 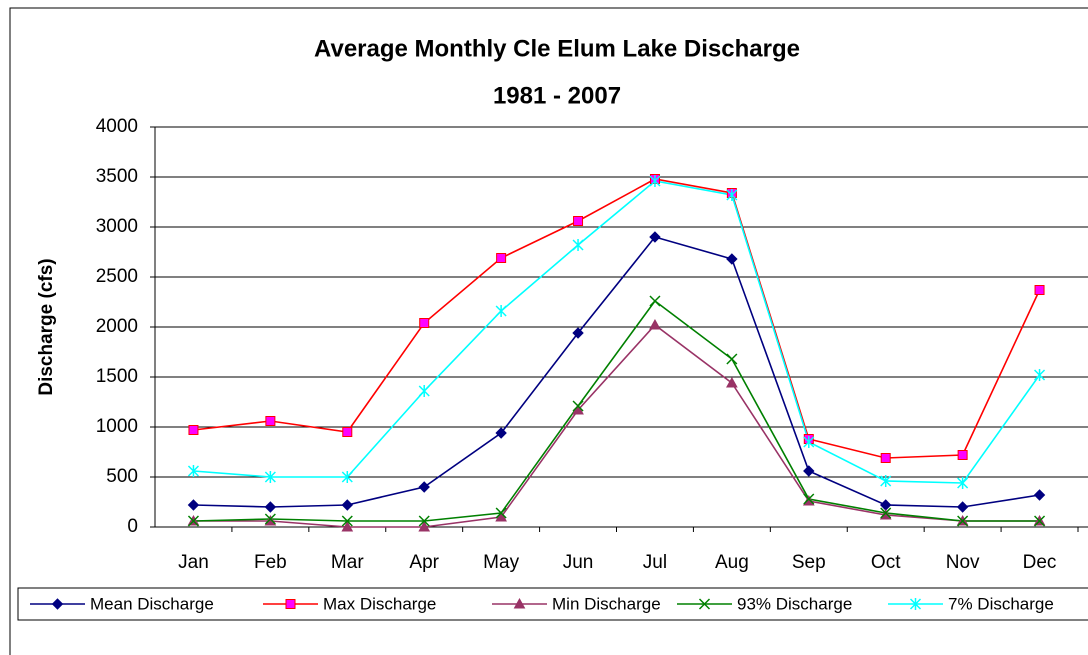 I want to click on y-axis-label: Discharge (cfs), so click(x=46, y=326).